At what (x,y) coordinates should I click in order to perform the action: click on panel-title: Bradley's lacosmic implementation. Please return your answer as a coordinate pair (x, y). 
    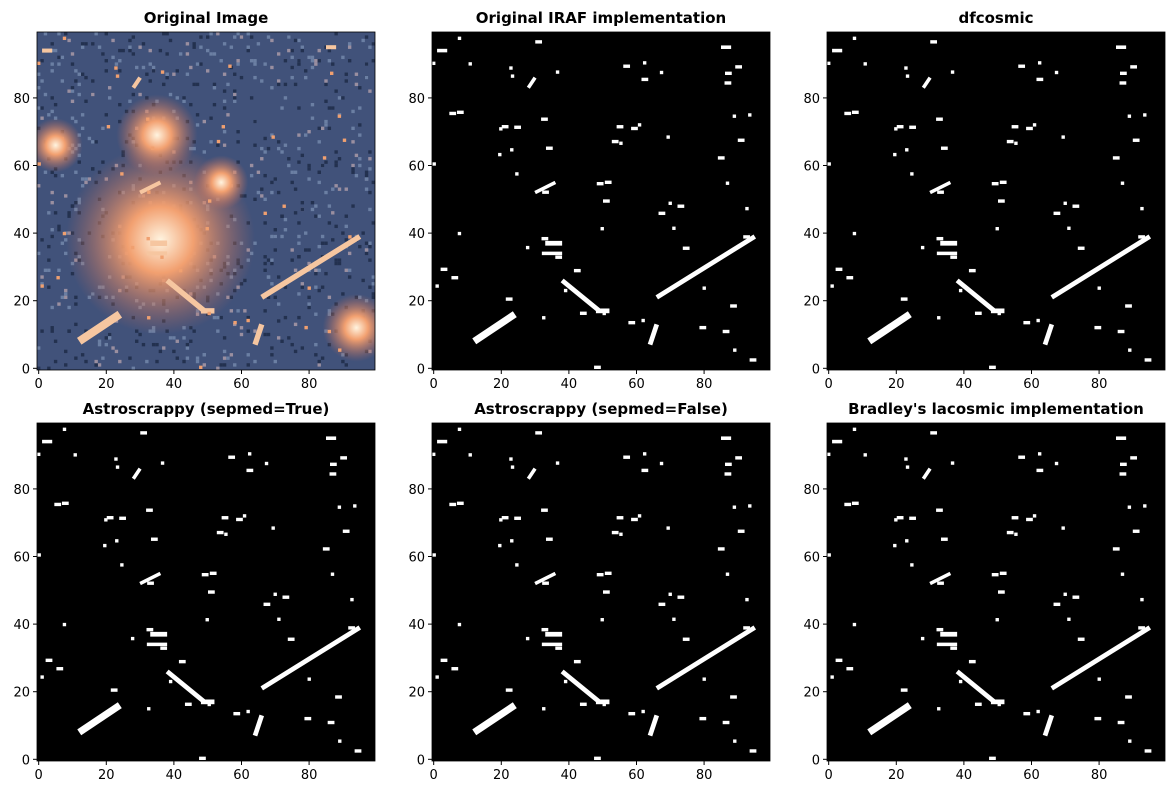
    Looking at the image, I should click on (996, 409).